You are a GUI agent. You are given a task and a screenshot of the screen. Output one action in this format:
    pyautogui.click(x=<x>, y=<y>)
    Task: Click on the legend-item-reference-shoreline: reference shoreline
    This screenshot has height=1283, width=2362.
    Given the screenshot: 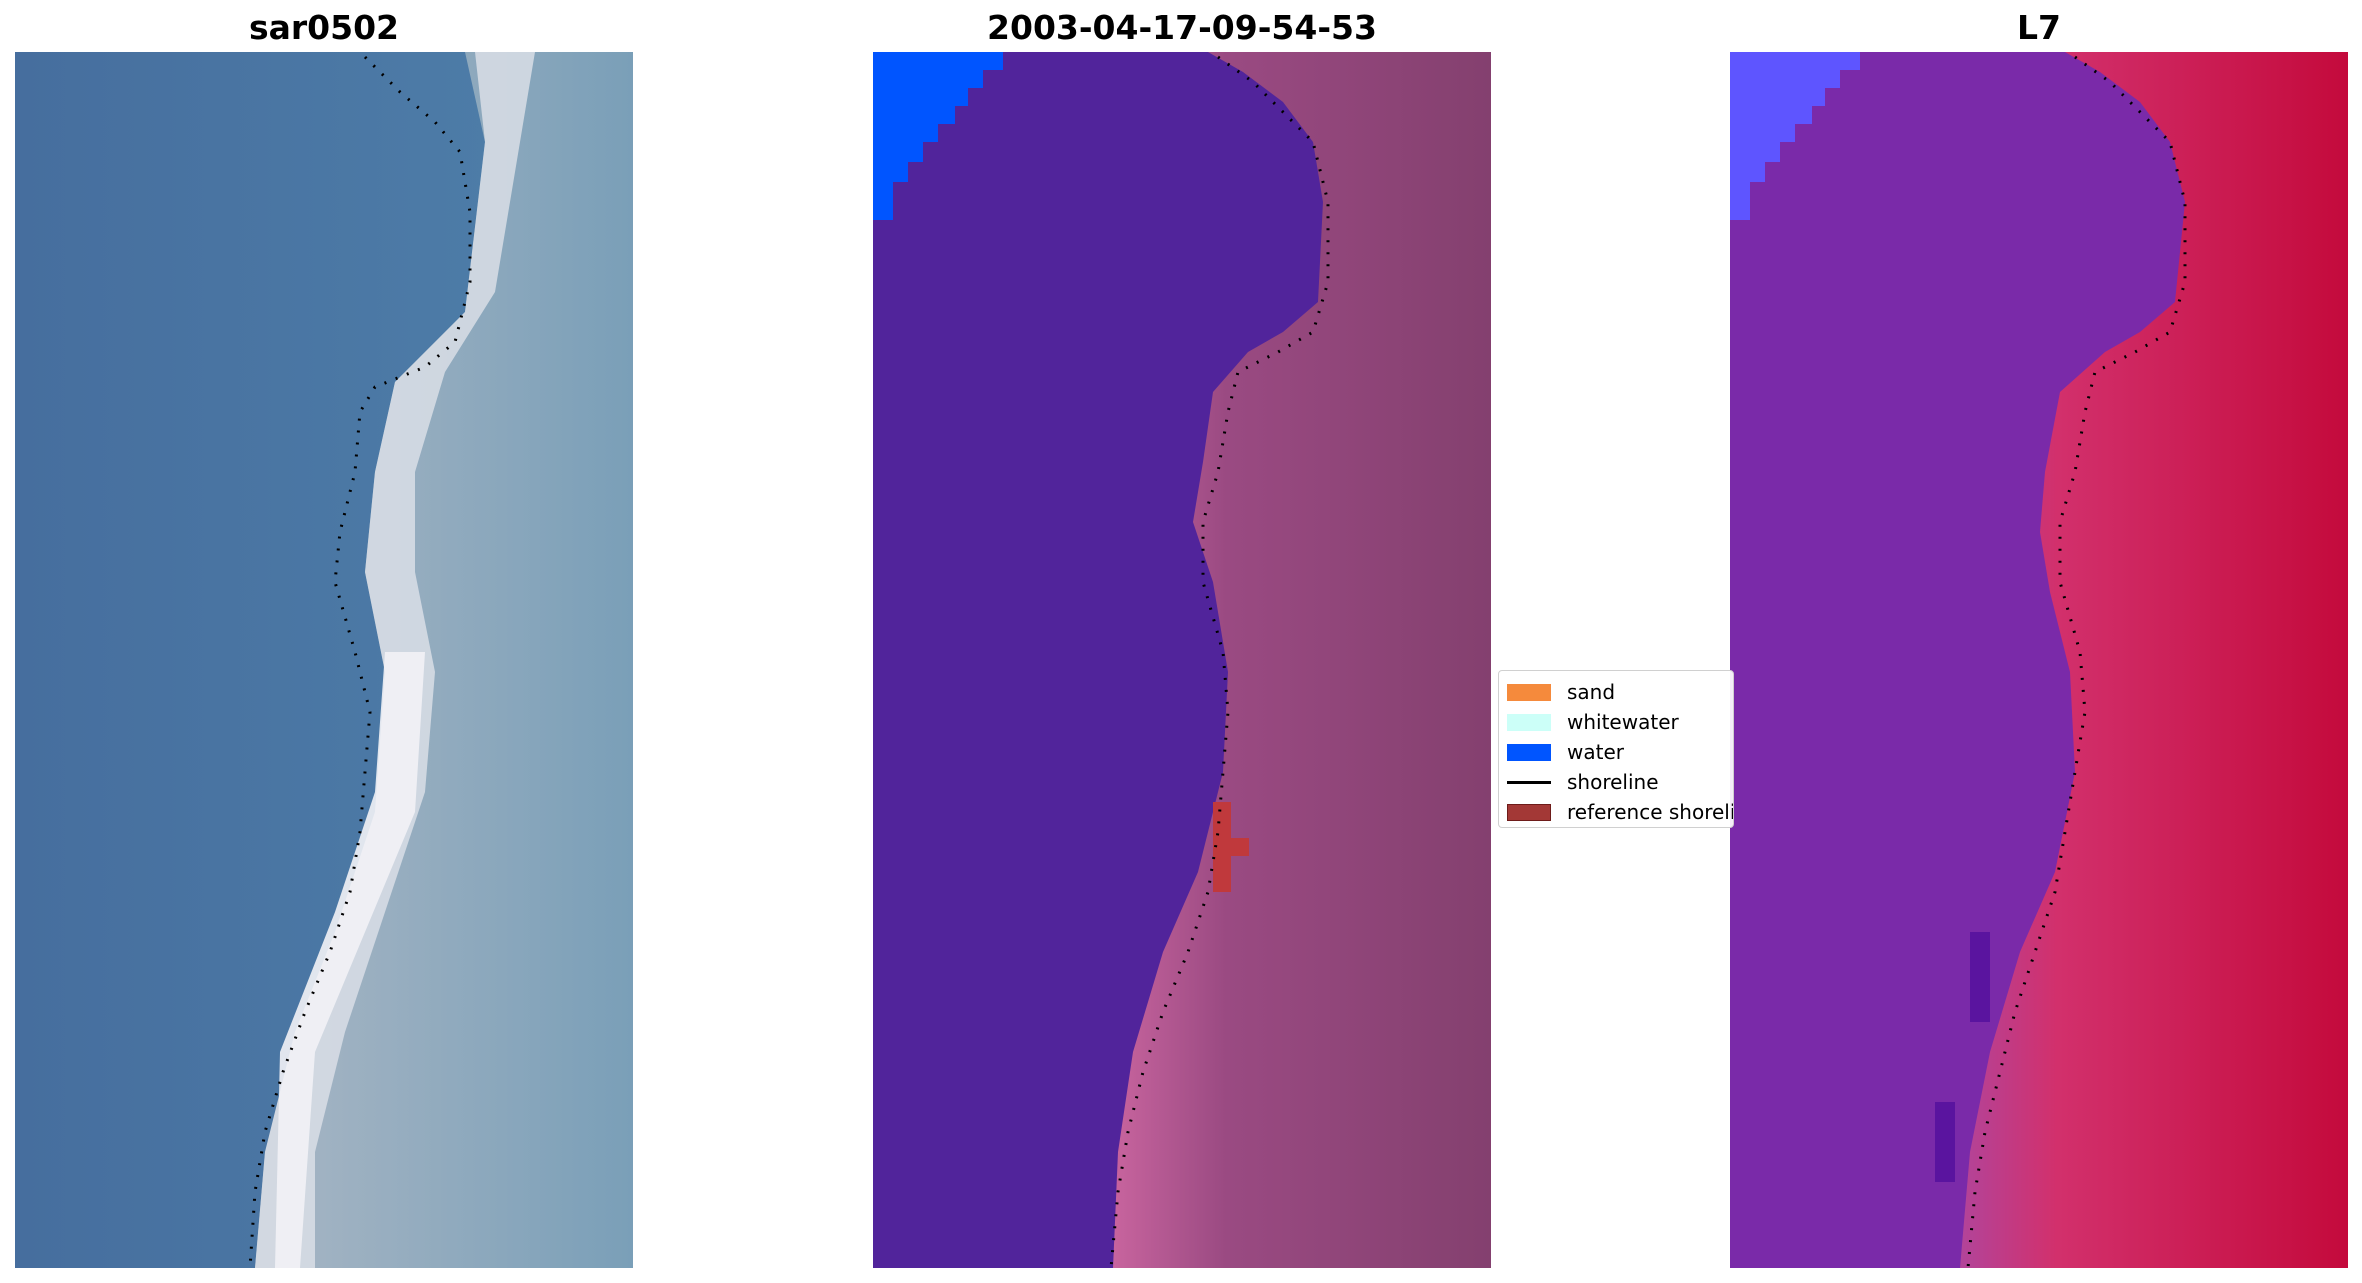 What is the action you would take?
    pyautogui.click(x=1620, y=812)
    